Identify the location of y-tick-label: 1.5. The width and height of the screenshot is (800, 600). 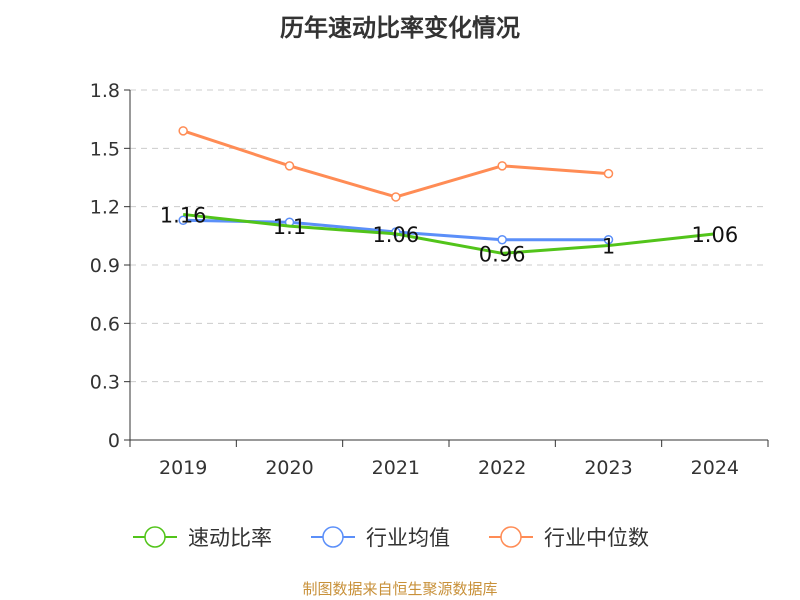
(105, 149).